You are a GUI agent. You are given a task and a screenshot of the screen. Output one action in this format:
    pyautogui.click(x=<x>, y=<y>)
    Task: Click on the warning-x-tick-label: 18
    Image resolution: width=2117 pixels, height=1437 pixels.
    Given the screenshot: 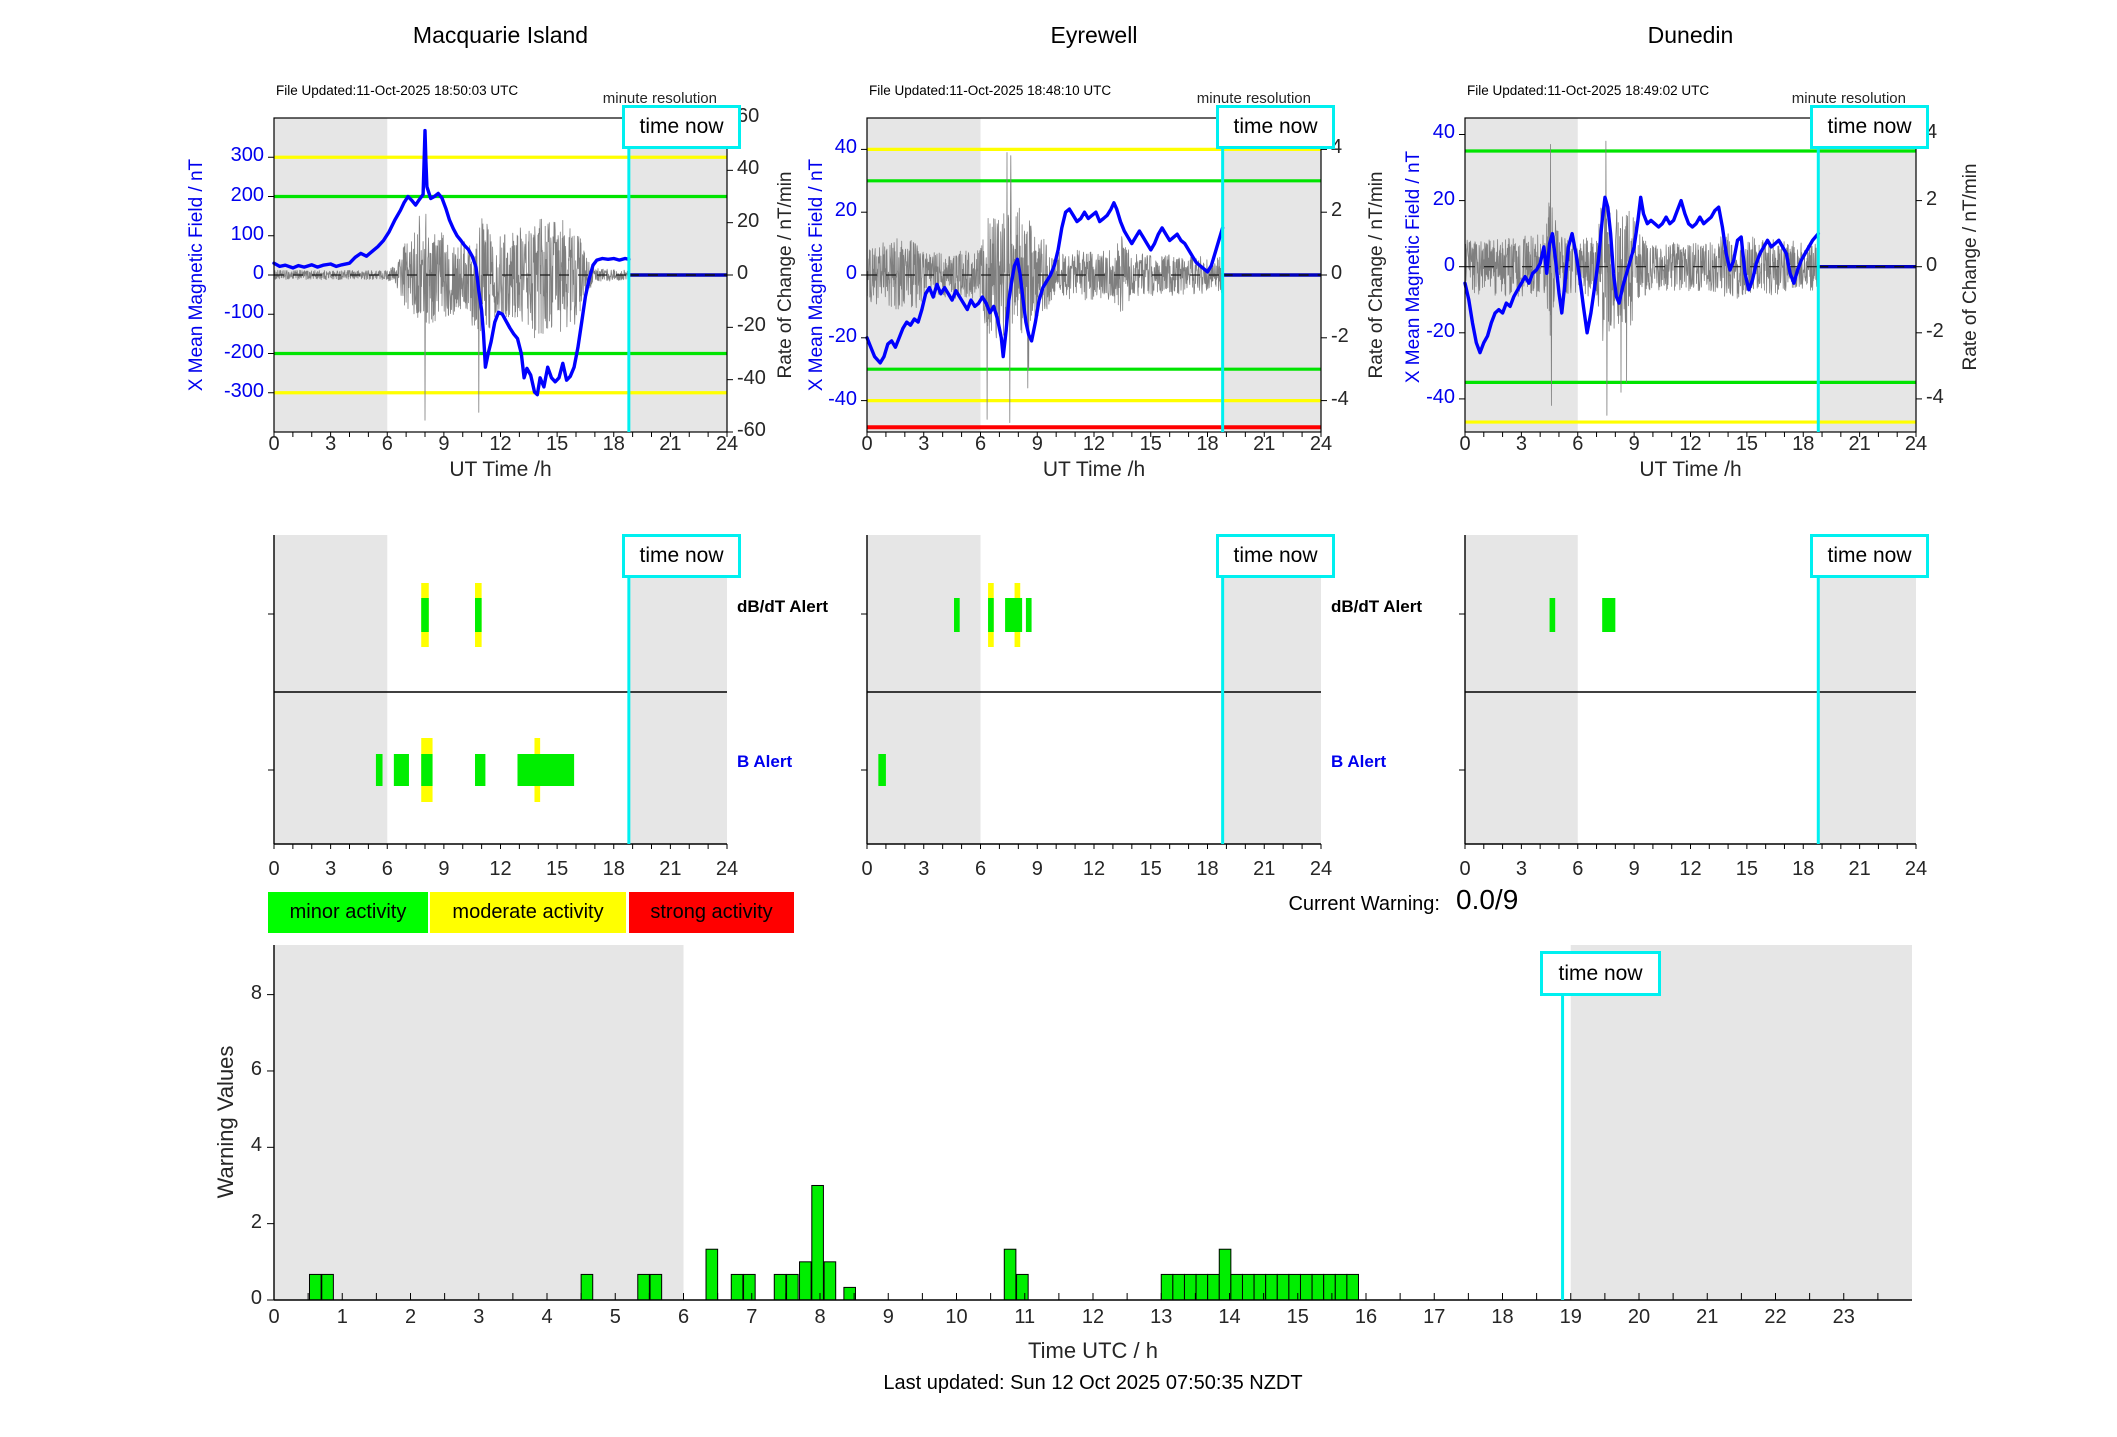 What is the action you would take?
    pyautogui.click(x=1502, y=1317)
    